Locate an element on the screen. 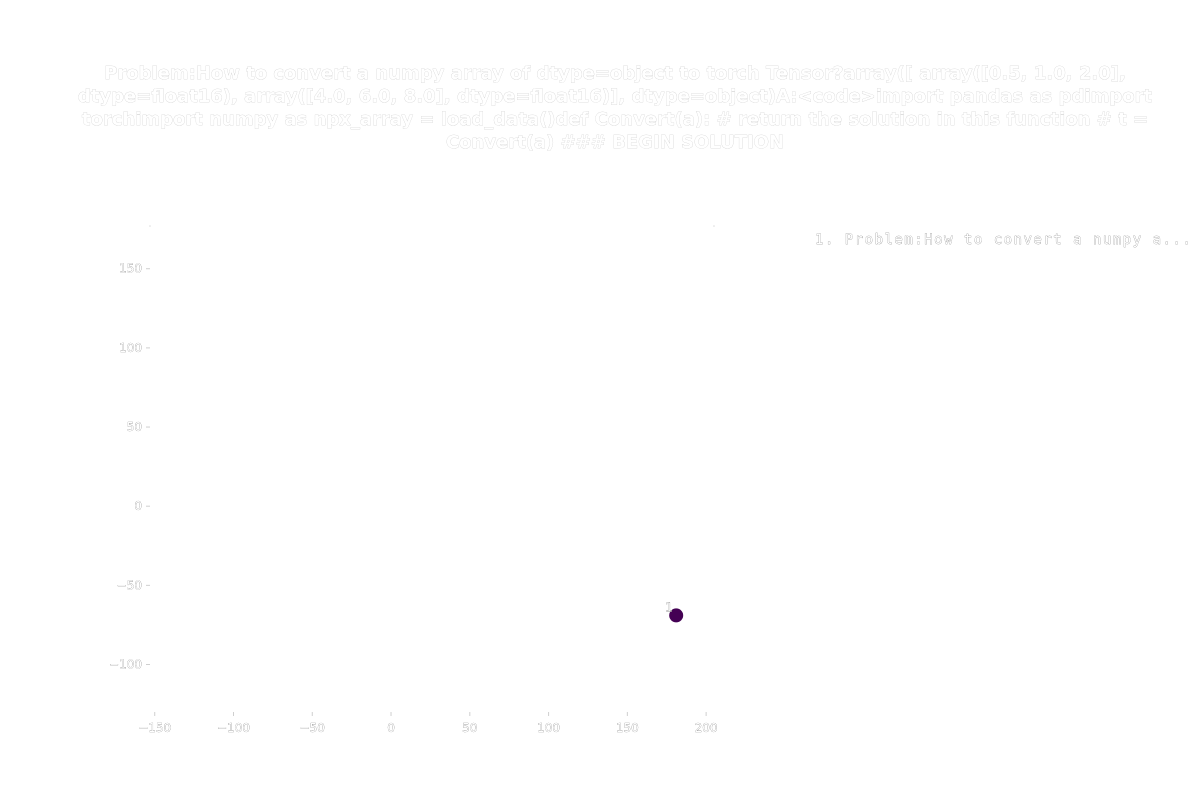 This screenshot has height=800, width=1200. x-tick-label: 100 is located at coordinates (548, 728).